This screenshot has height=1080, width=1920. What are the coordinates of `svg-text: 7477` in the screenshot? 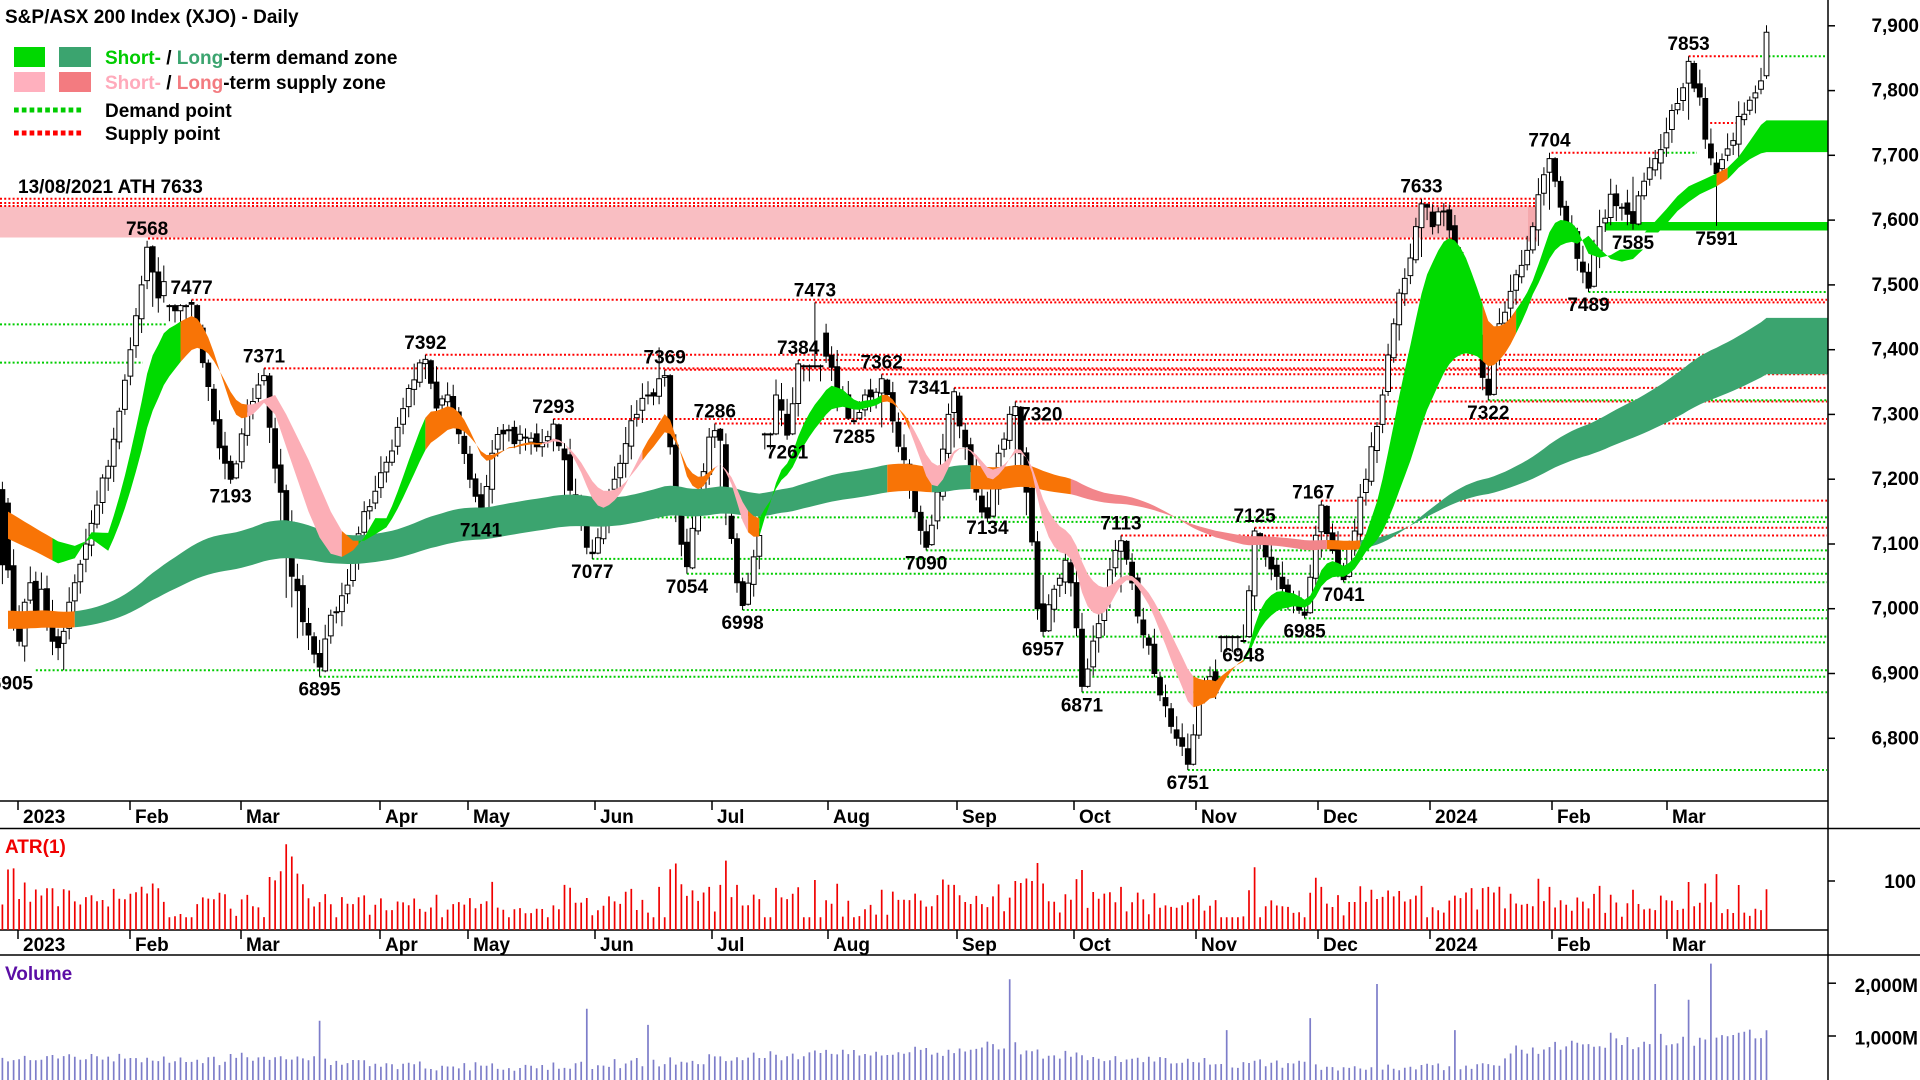 It's located at (191, 288).